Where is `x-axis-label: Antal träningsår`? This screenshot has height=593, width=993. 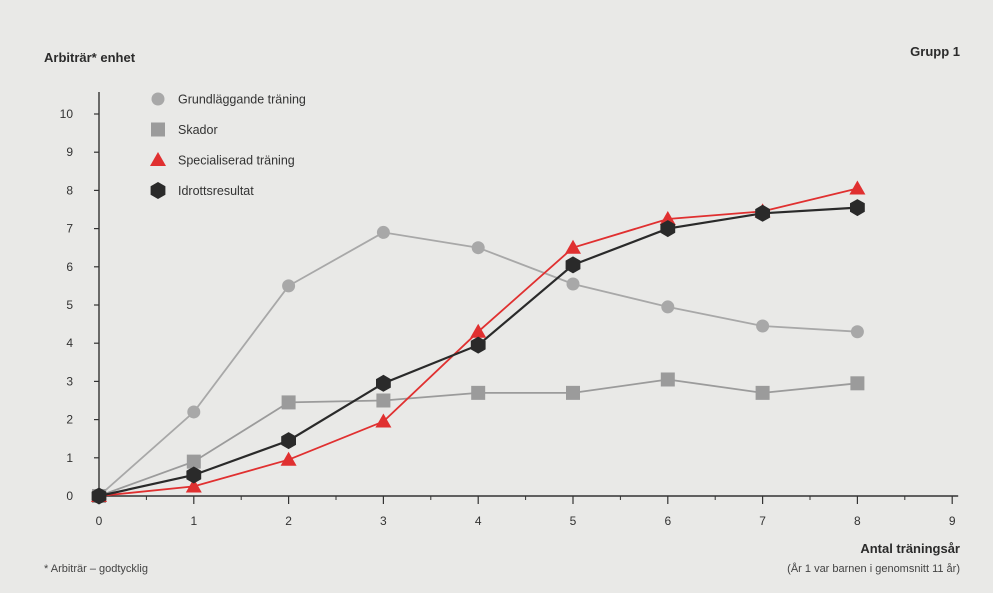 x-axis-label: Antal träningsår is located at coordinates (910, 548).